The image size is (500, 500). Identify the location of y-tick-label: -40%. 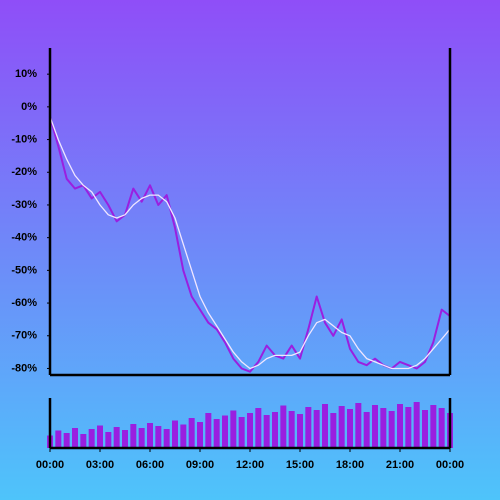
(24, 238).